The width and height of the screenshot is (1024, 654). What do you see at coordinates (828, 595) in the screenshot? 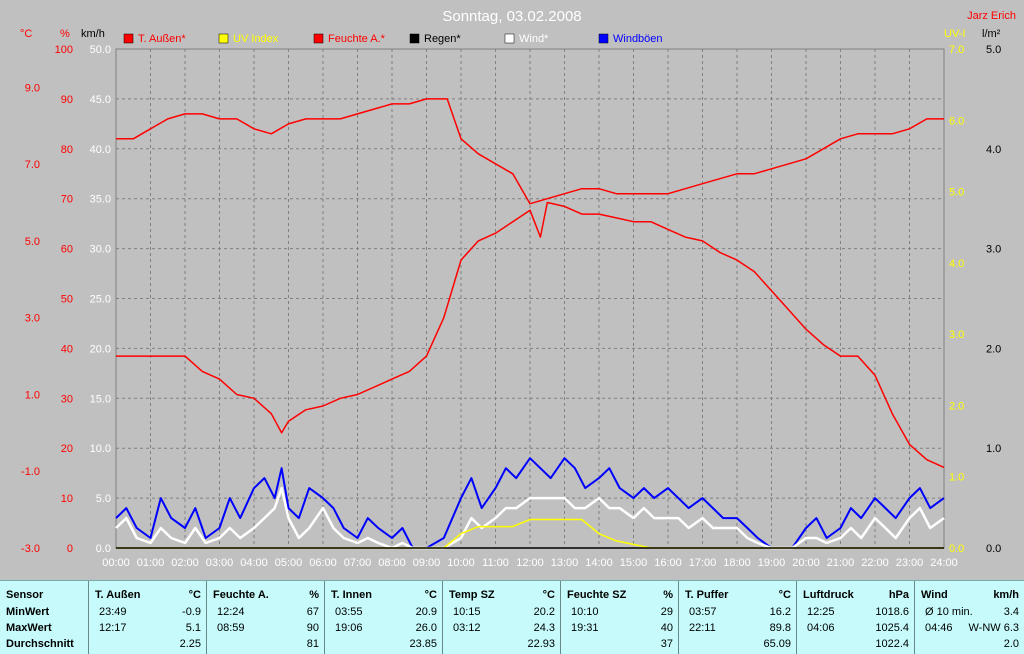
I see `stats-column-title: Luftdruck` at bounding box center [828, 595].